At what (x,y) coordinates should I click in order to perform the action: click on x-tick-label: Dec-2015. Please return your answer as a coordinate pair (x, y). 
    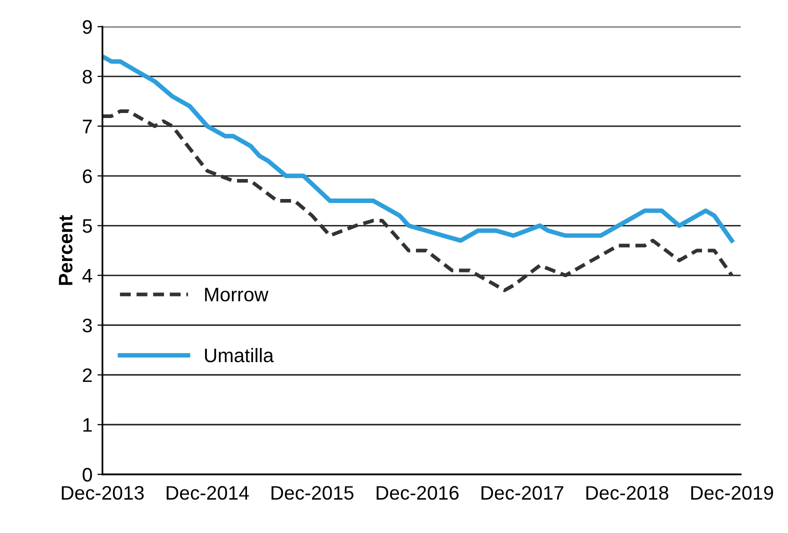
    Looking at the image, I should click on (313, 493).